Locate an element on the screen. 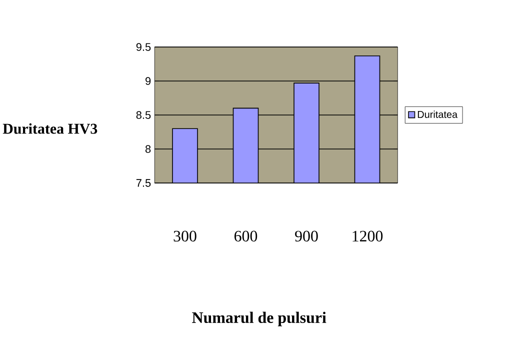 The width and height of the screenshot is (532, 349). x-axis-title: Numarul de pulsuri is located at coordinates (259, 319).